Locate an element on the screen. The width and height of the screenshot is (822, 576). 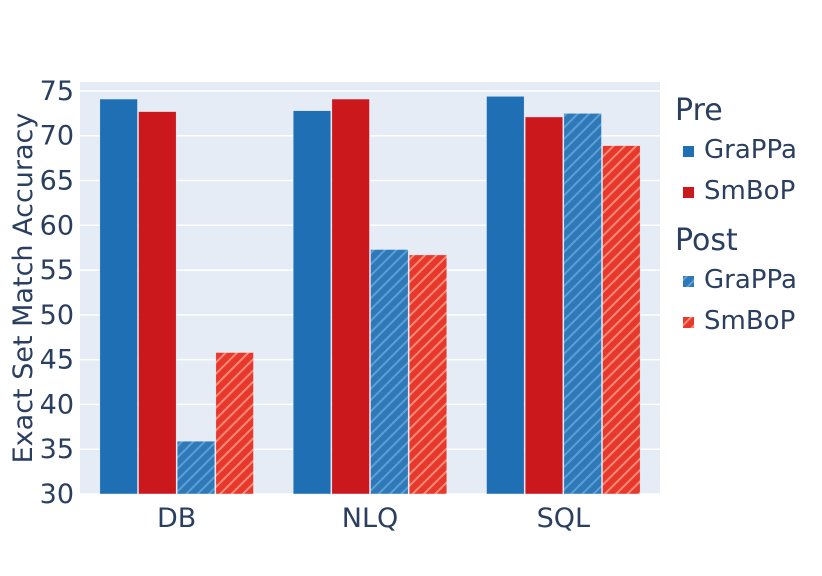
bar-post-grappa-sql is located at coordinates (582, 304).